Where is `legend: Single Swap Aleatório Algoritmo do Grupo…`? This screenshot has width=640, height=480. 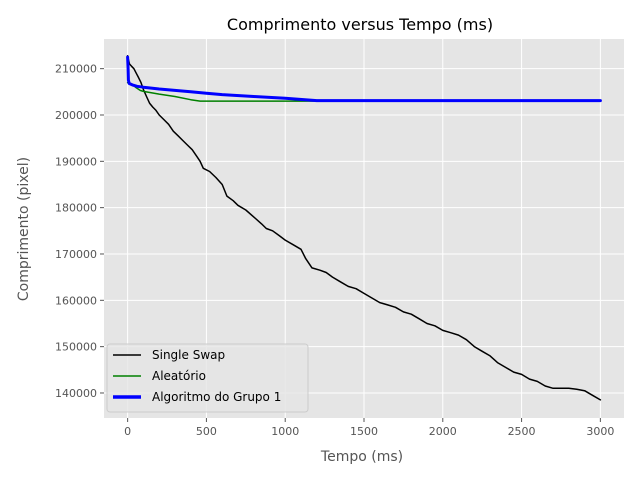 legend: Single Swap Aleatório Algoritmo do Grupo… is located at coordinates (207, 378).